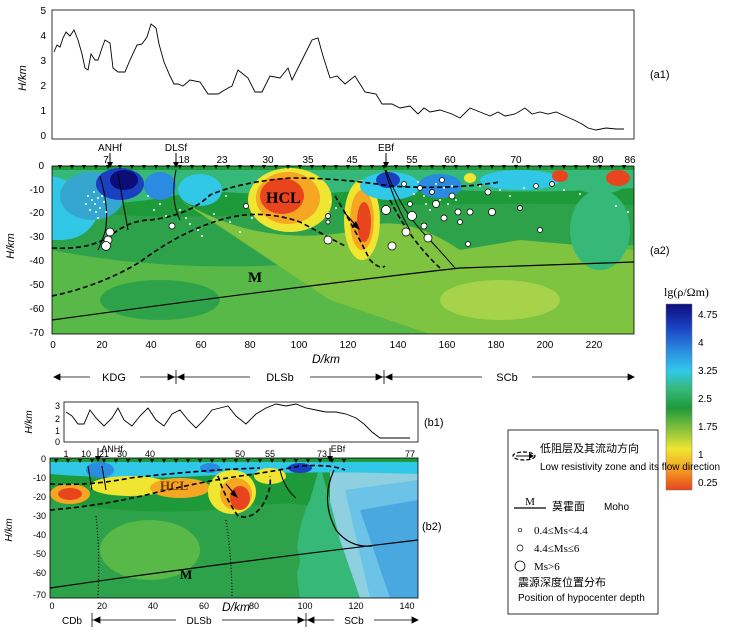 The image size is (743, 635). I want to click on a1-ytick: 4, so click(43, 36).